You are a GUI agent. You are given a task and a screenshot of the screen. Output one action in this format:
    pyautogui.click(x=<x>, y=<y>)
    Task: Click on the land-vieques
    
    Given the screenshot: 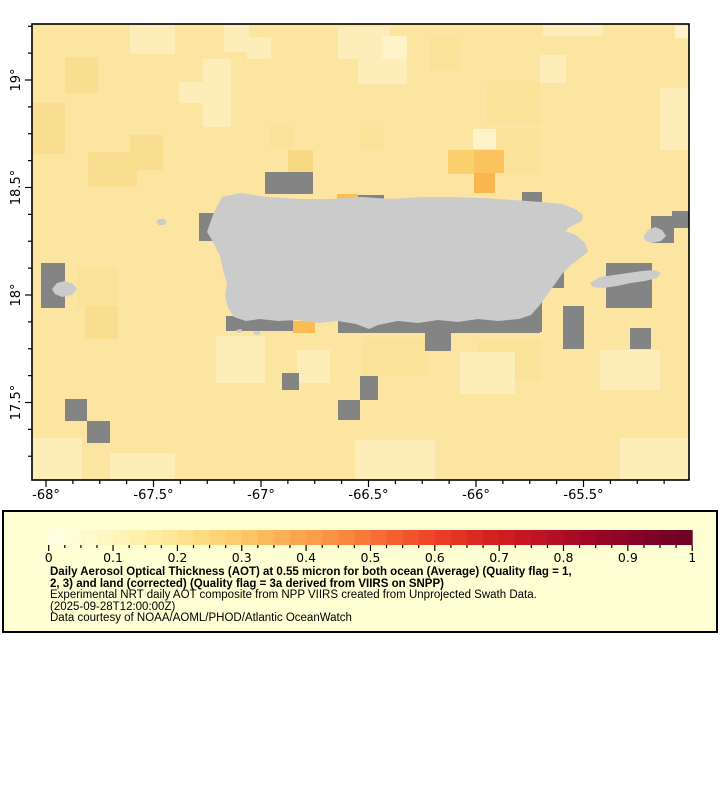 What is the action you would take?
    pyautogui.click(x=625, y=279)
    